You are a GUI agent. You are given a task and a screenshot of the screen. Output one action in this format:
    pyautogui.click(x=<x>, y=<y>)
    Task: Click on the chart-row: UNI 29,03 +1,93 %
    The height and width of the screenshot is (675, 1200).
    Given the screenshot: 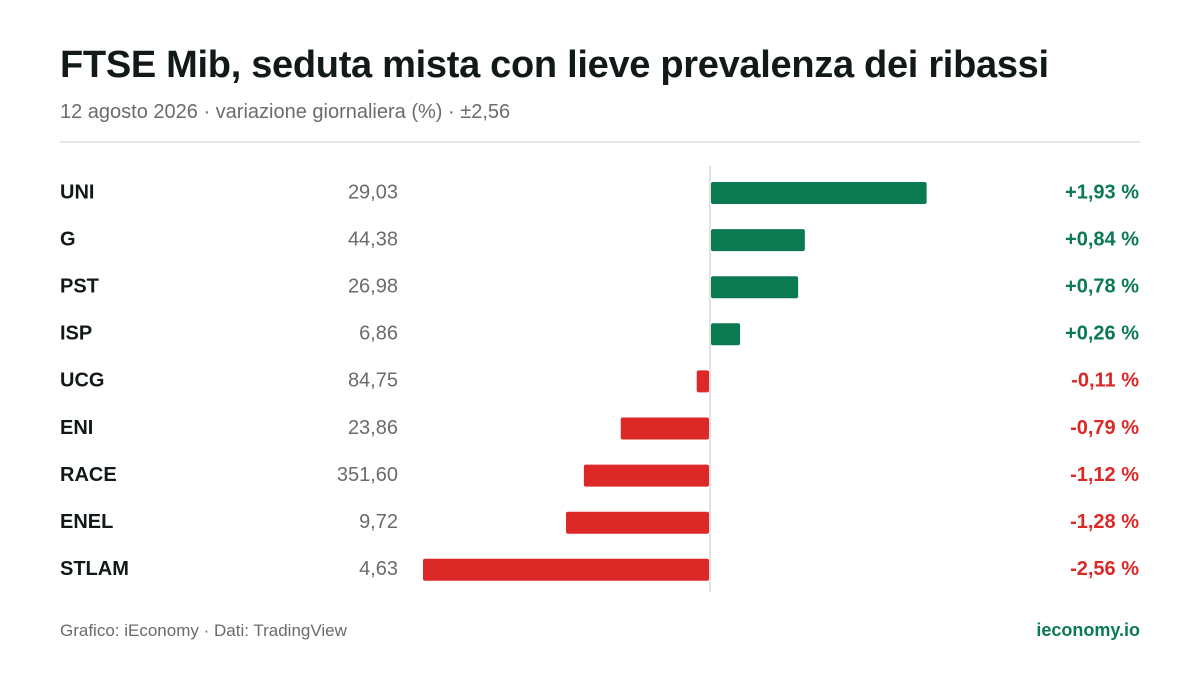 What is the action you would take?
    pyautogui.click(x=599, y=192)
    